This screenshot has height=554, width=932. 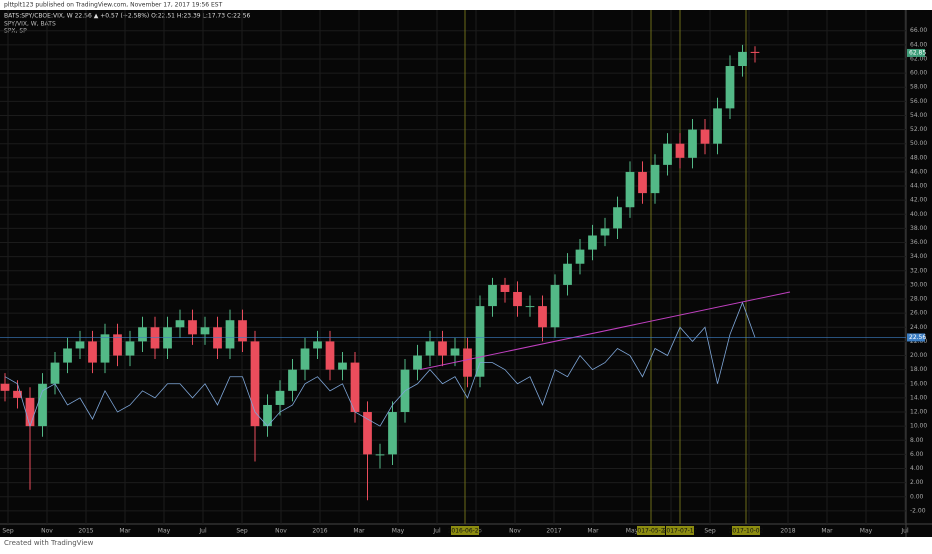 What do you see at coordinates (918, 510) in the screenshot?
I see `y-tick-label: -2.00` at bounding box center [918, 510].